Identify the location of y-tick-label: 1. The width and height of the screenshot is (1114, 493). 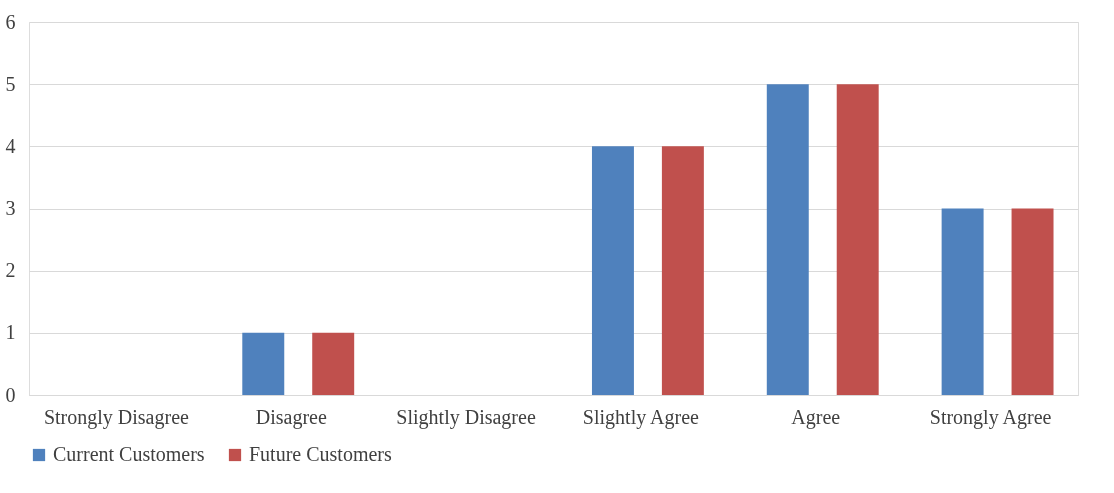
(10, 332).